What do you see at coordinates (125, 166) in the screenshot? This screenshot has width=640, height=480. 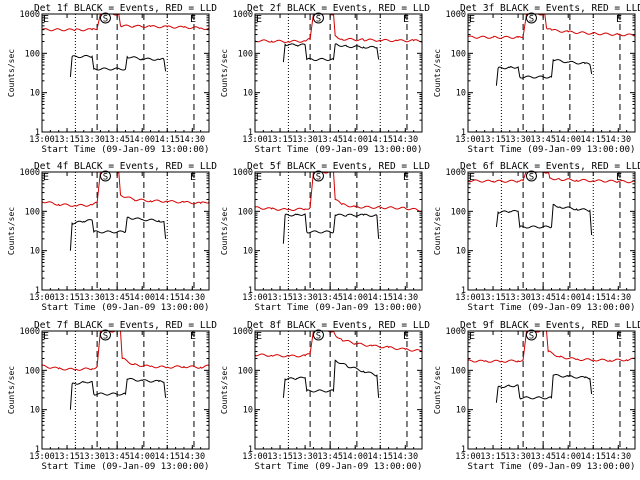 I see `panel-title: Det 4f BLACK = Events, RED = LLD` at bounding box center [125, 166].